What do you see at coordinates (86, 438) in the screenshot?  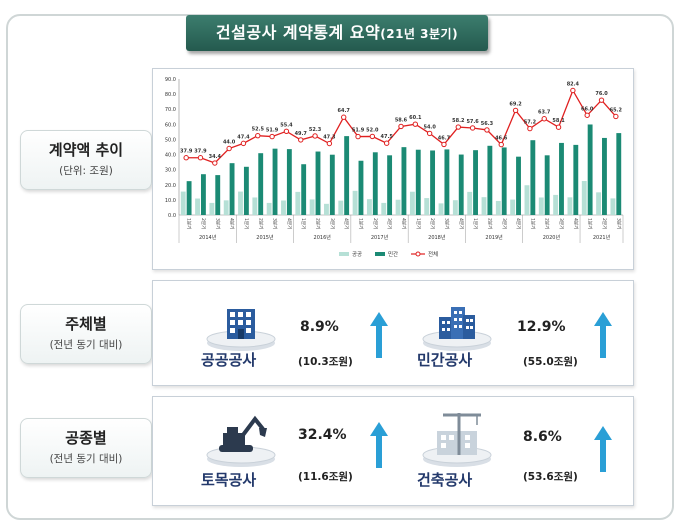 I see `type-label: 공종별` at bounding box center [86, 438].